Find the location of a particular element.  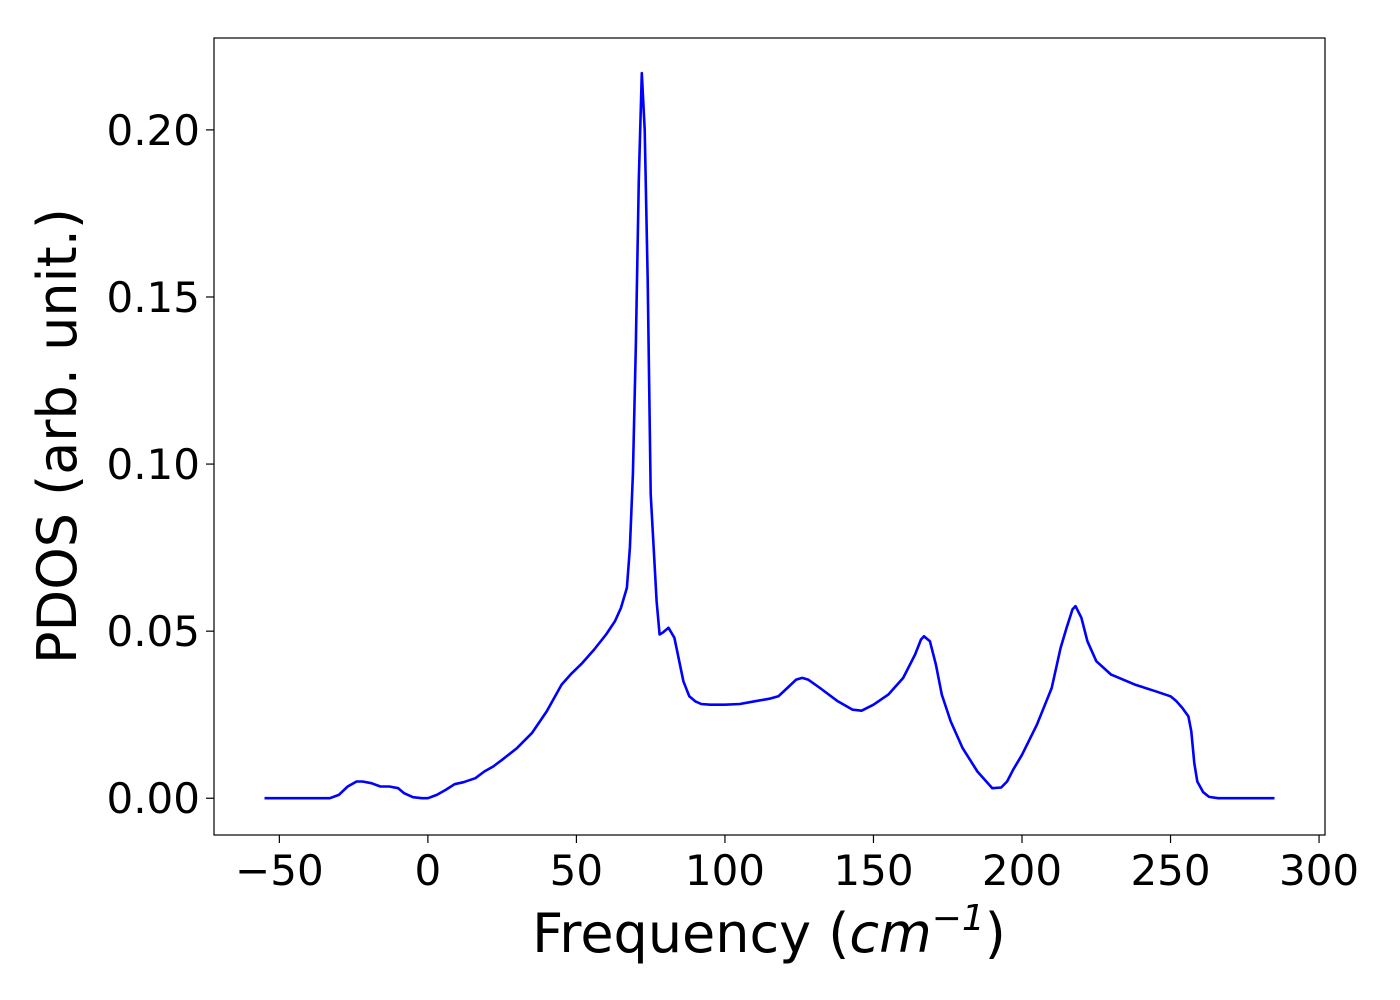

x-tick-label: 300 is located at coordinates (1319, 870).